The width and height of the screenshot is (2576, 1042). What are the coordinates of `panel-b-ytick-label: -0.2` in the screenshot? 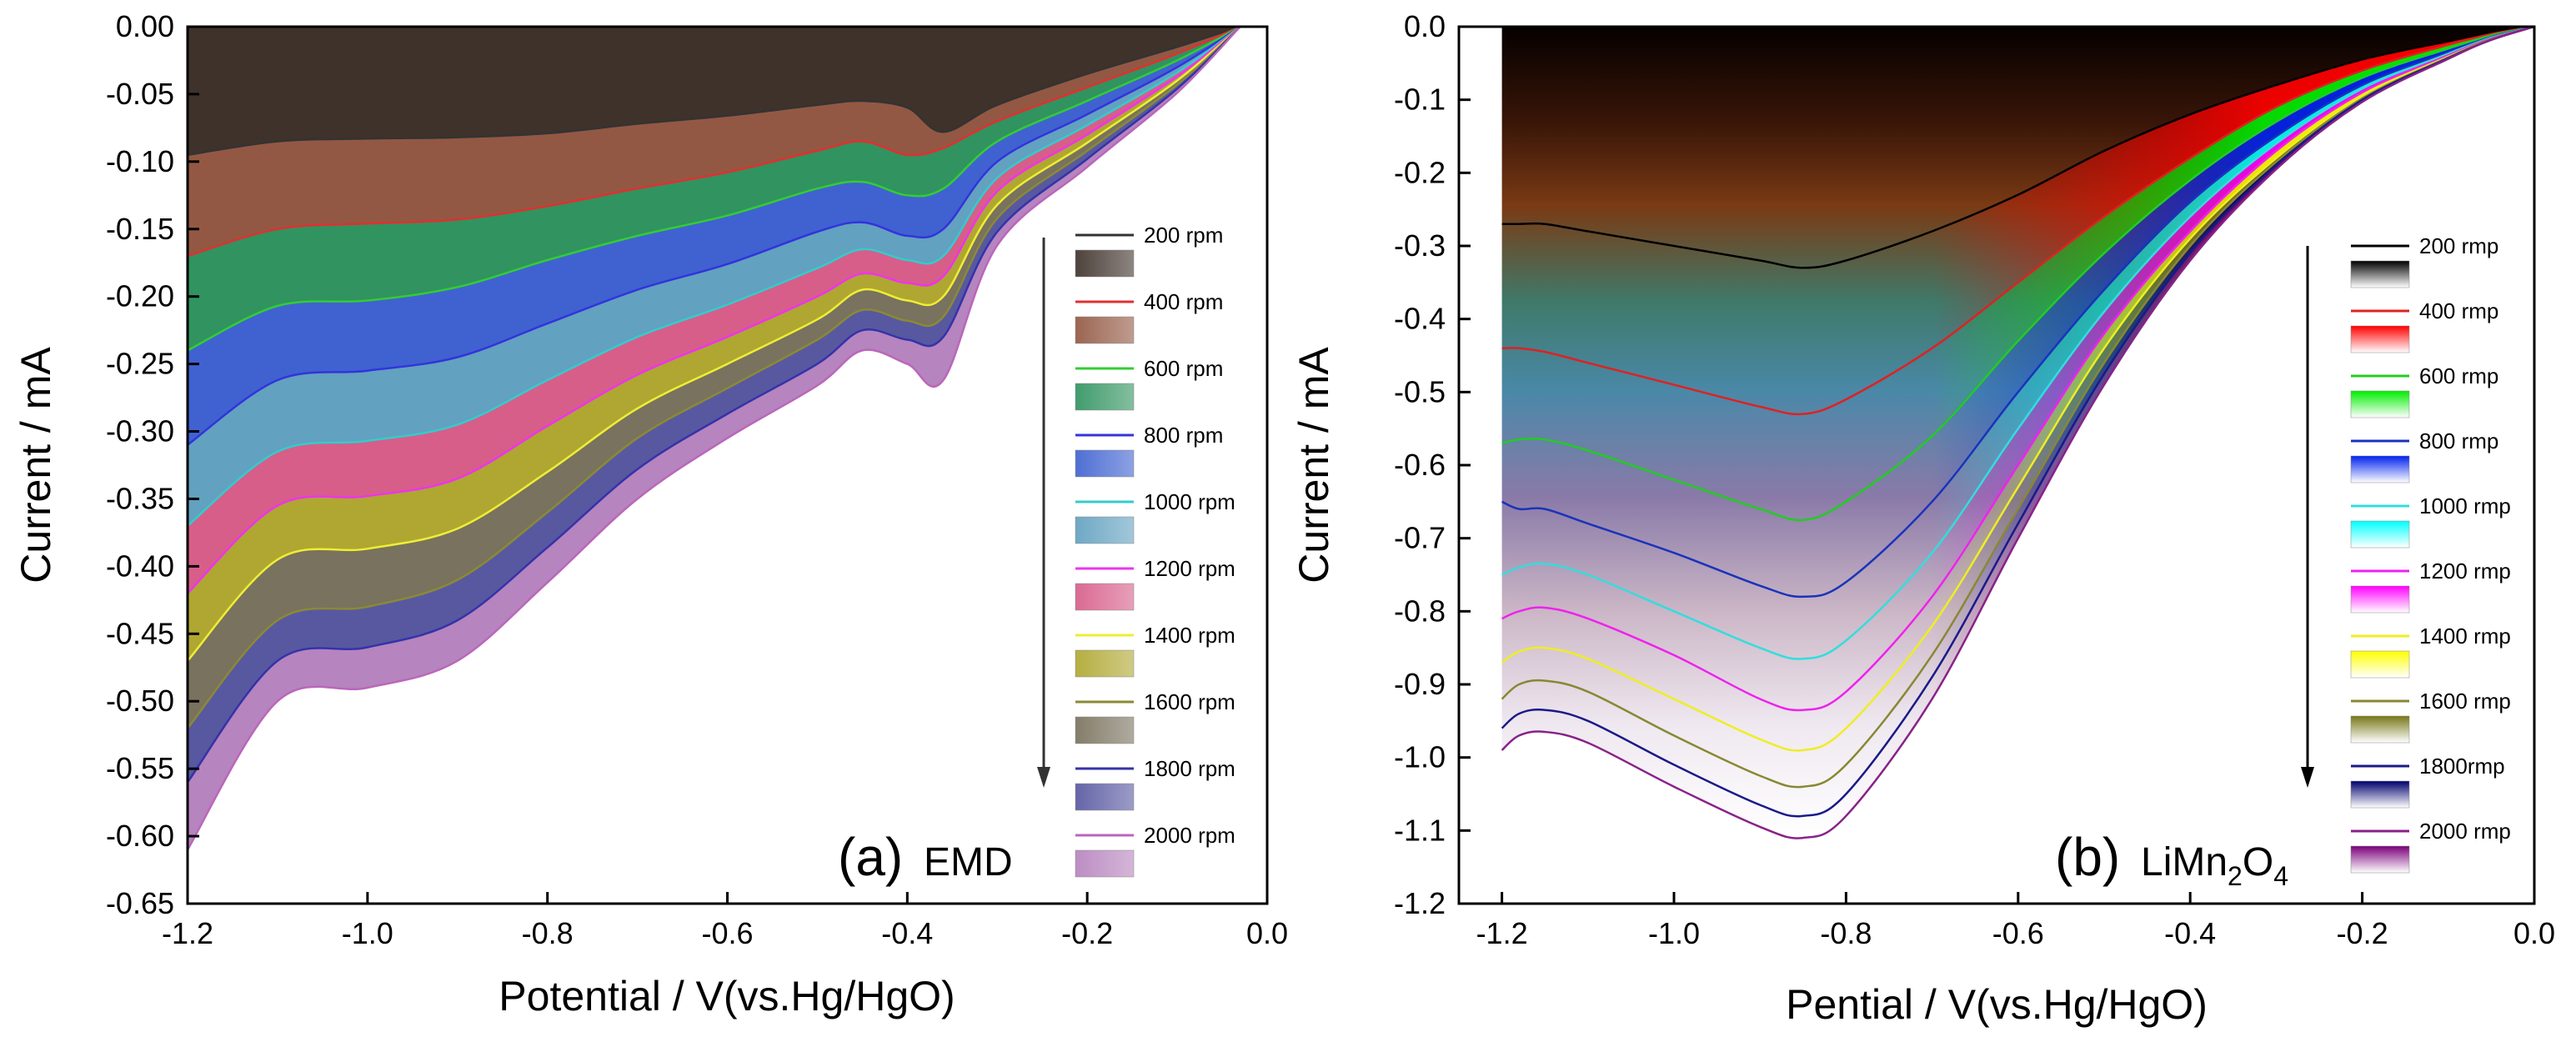 It's located at (1420, 172).